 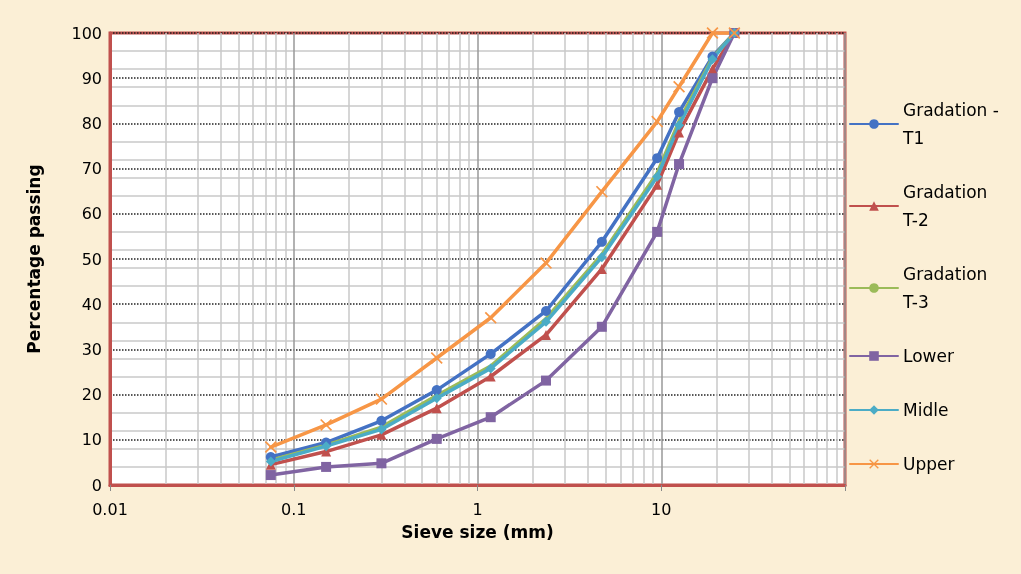 What do you see at coordinates (86, 33) in the screenshot?
I see `y-tick-label: 100` at bounding box center [86, 33].